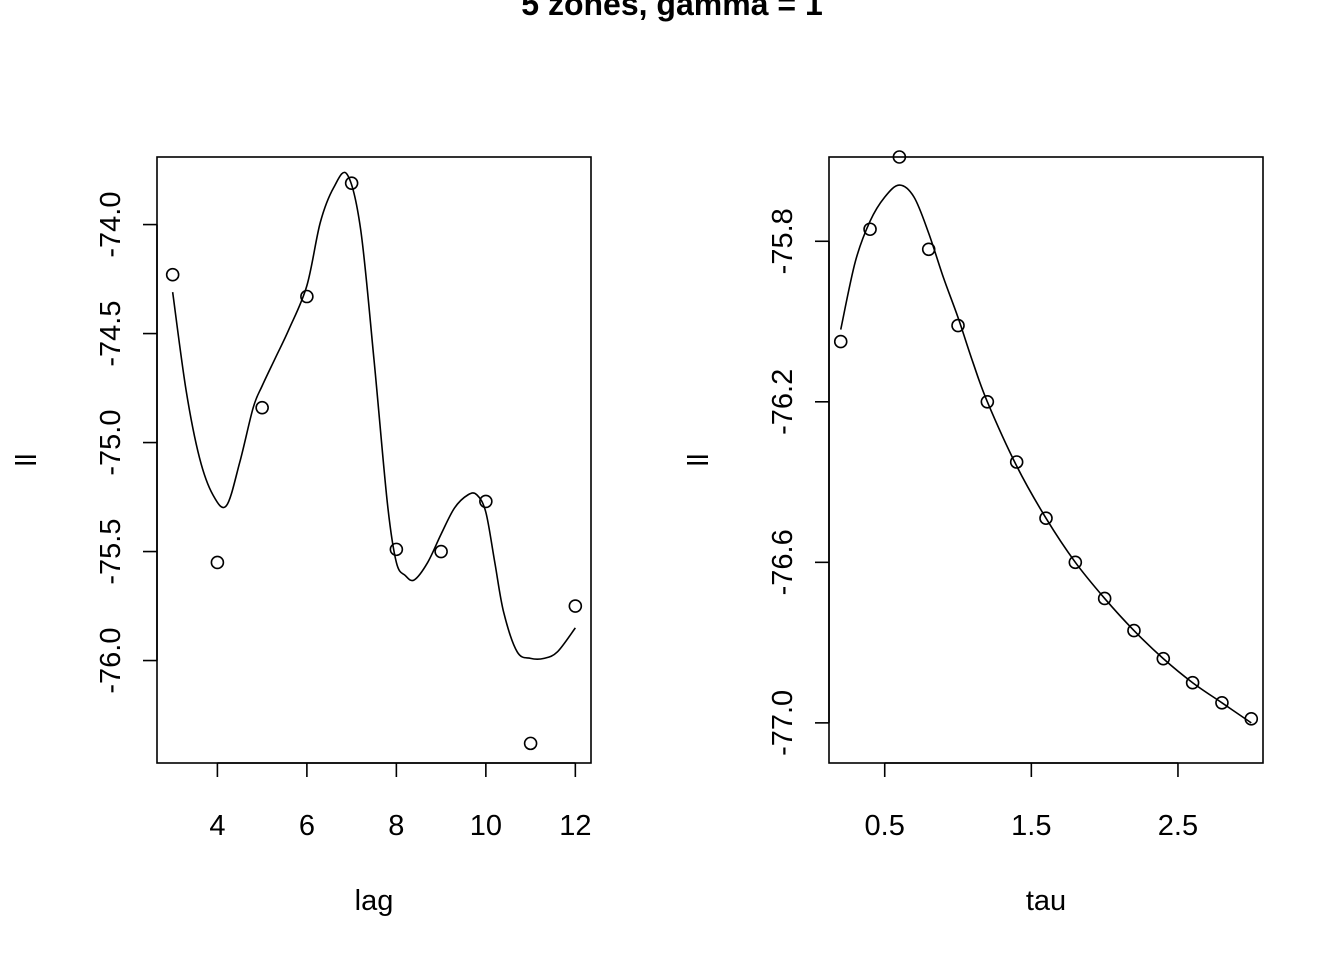 This screenshot has height=960, width=1344. I want to click on x-tick-label: 2.5, so click(1178, 826).